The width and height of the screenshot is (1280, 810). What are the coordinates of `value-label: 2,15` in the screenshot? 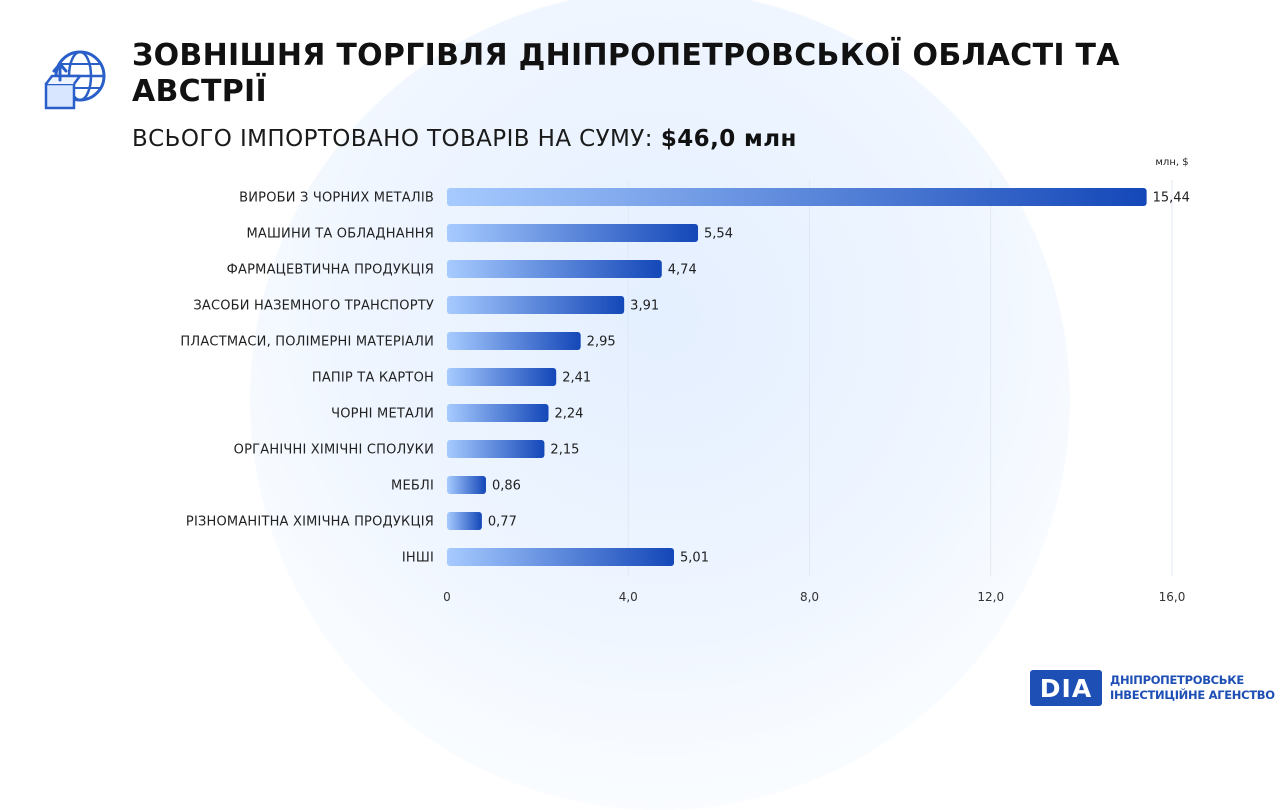 It's located at (564, 450).